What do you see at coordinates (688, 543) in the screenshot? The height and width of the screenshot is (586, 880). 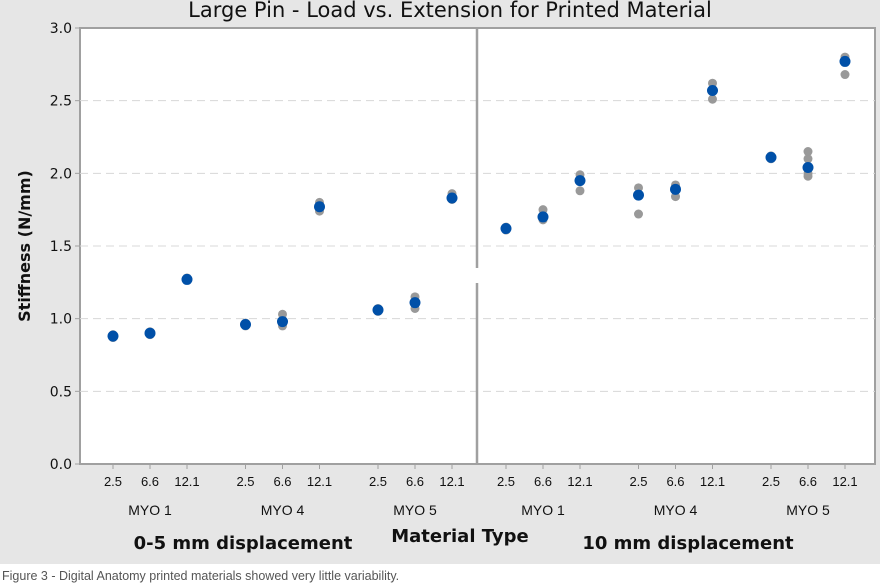 I see `panel-label: 10 mm displacement` at bounding box center [688, 543].